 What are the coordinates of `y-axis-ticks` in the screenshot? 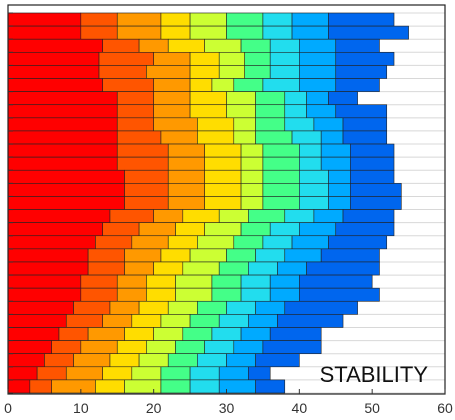 It's located at (10, 203).